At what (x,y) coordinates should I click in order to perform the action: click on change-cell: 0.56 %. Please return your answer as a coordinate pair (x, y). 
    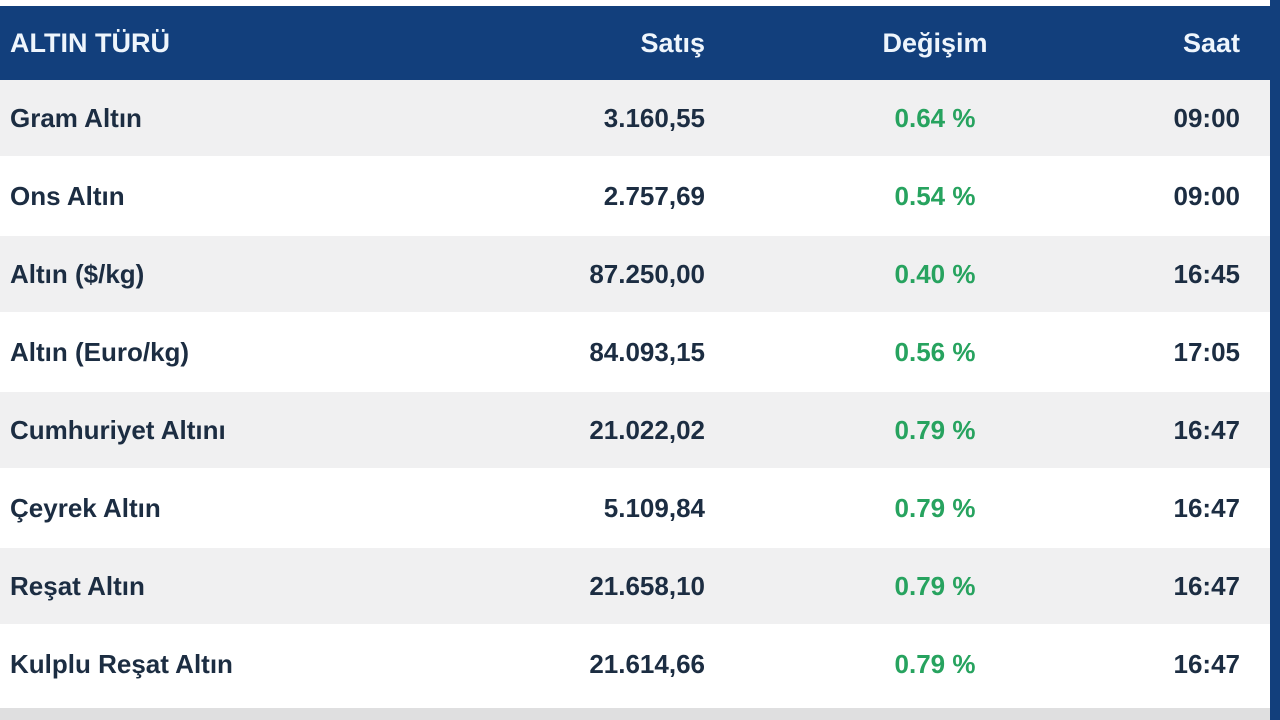
    Looking at the image, I should click on (935, 351).